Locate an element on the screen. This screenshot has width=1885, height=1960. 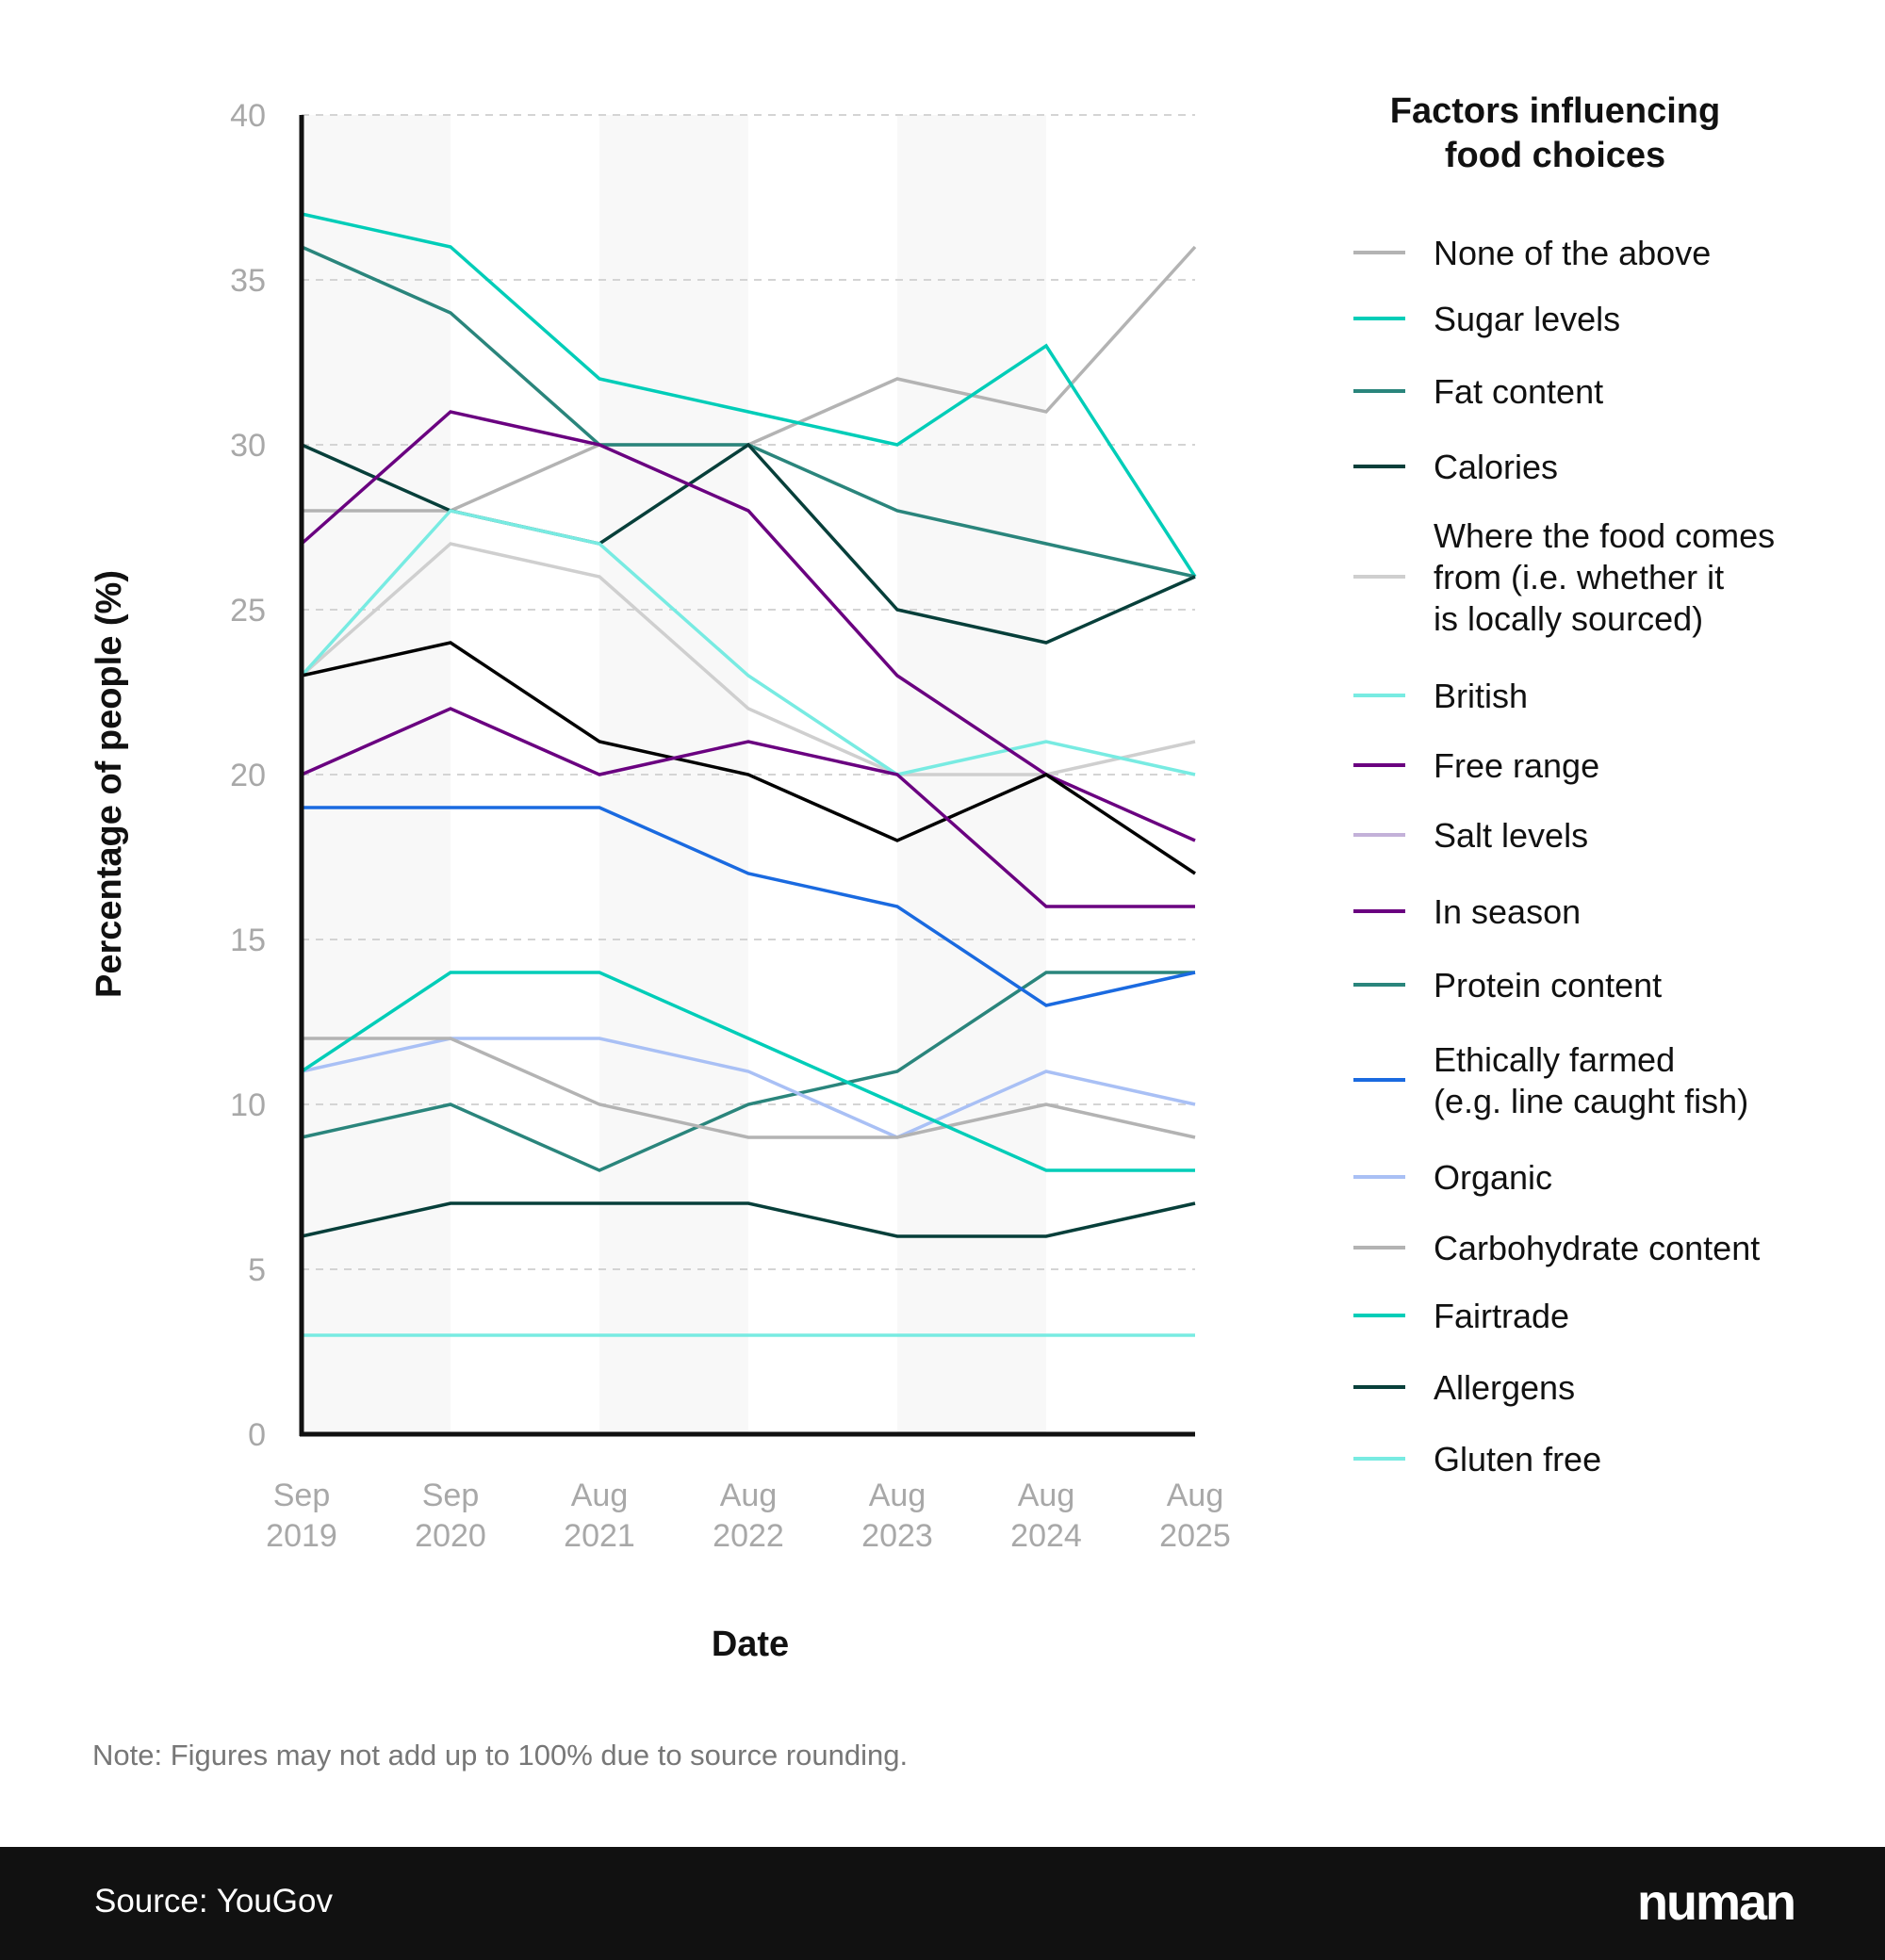
legend-label: Organic is located at coordinates (1493, 1177).